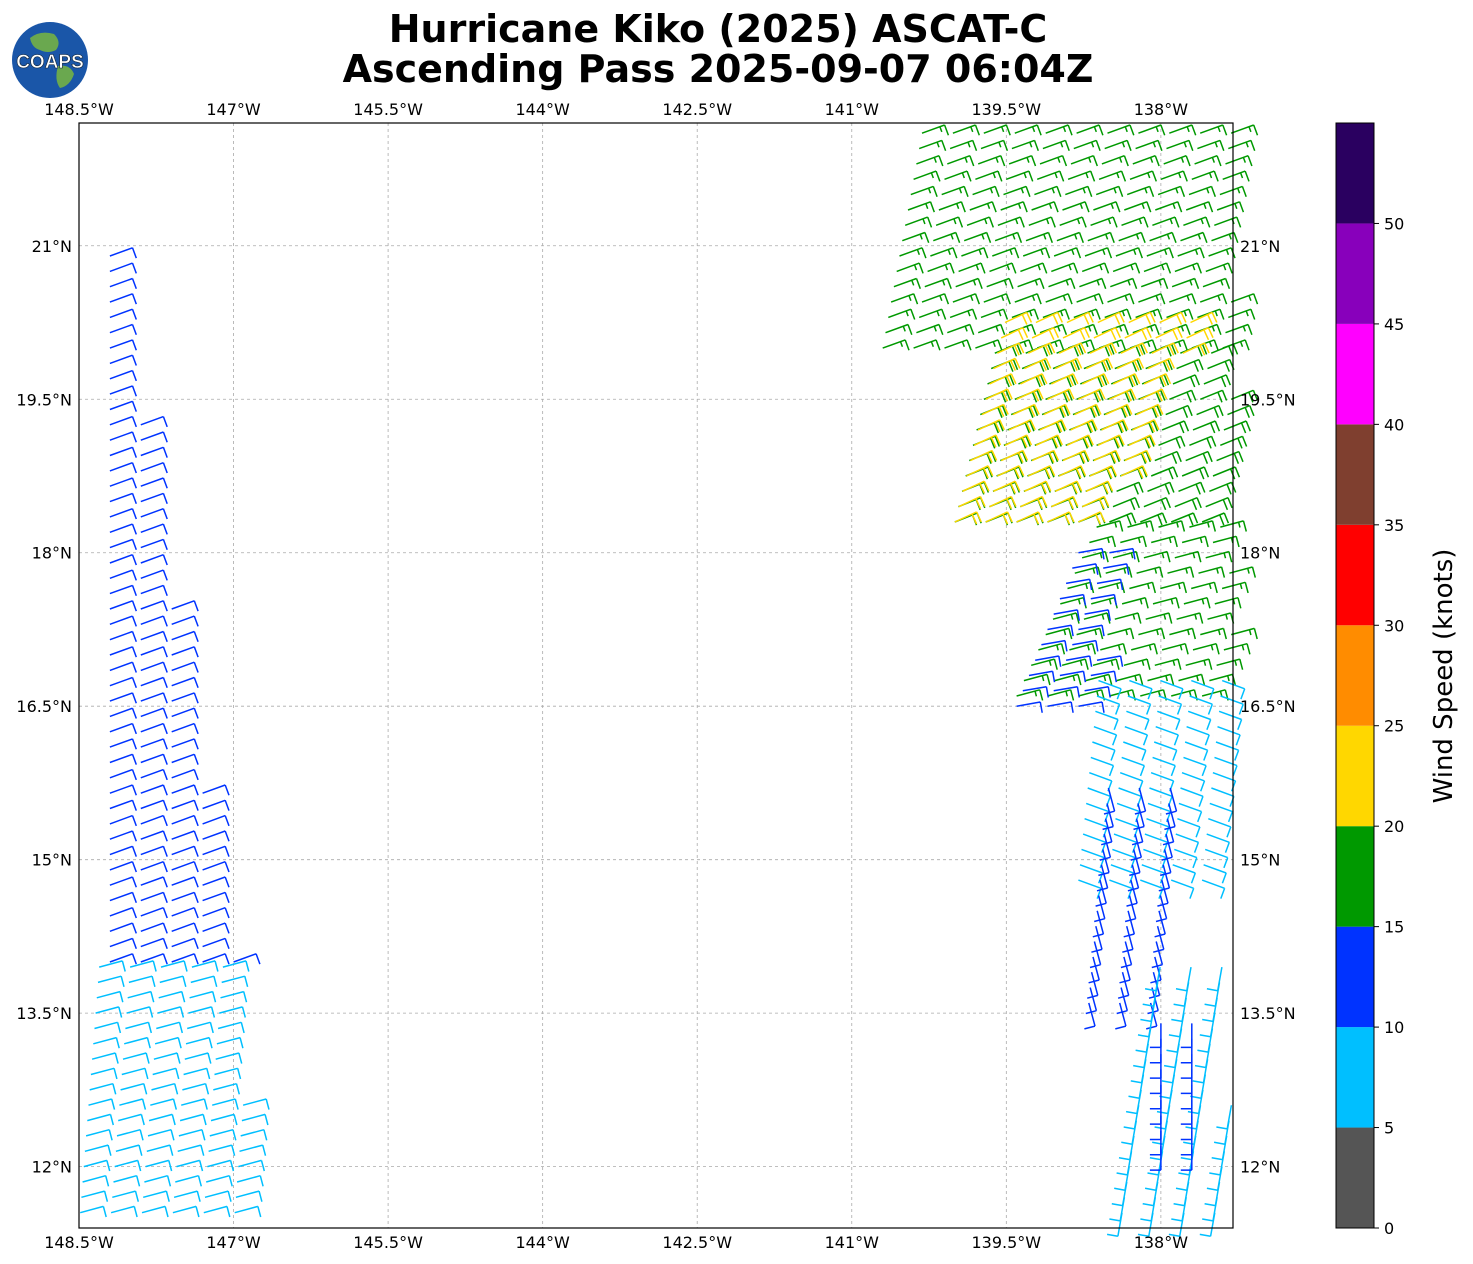 Image resolution: width=1473 pixels, height=1264 pixels. Describe the element at coordinates (44, 42) in the screenshot. I see `globe-land-shape` at that location.